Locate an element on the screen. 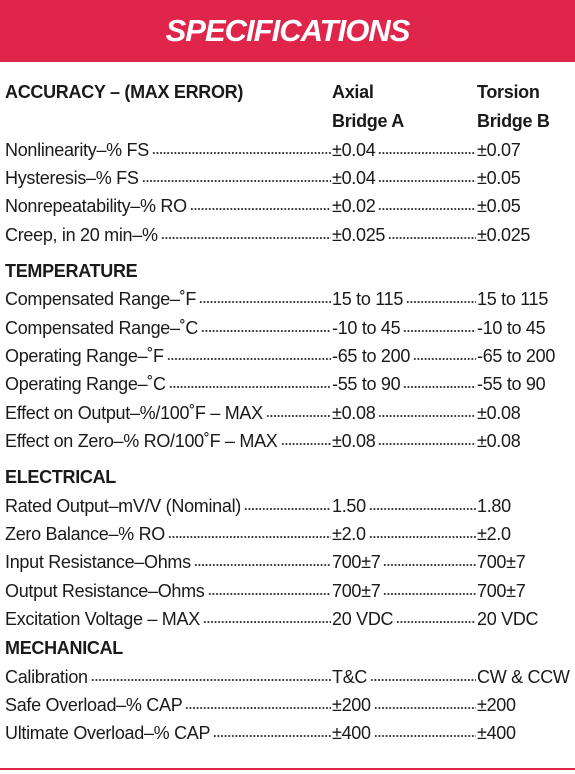  spec-row: Compensated Range–˚C -10 to 45 -10 to 45 is located at coordinates (290, 328).